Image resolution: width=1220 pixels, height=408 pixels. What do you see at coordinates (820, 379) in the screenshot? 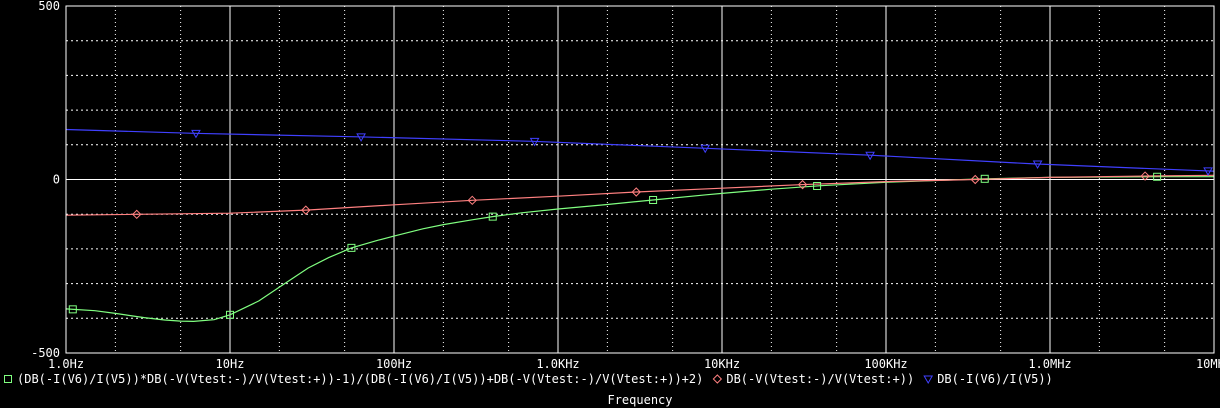
I see `legend-entry-2: DB(-V(Vtest:-)/V(Vtest:+))` at bounding box center [820, 379].